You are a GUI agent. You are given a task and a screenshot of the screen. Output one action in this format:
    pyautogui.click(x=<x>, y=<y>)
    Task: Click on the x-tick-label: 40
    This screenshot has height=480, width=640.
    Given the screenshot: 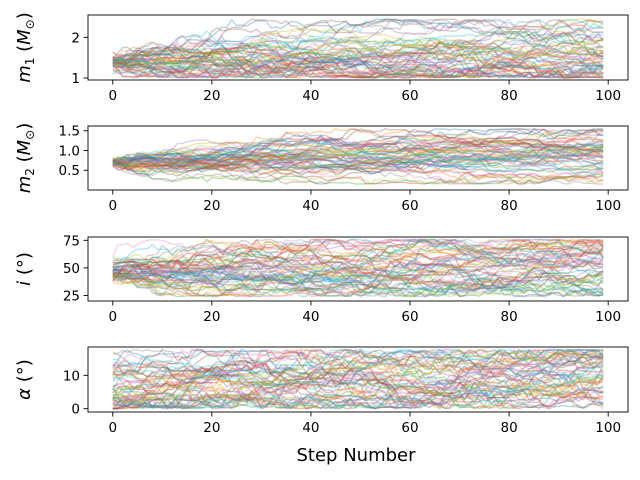 What is the action you would take?
    pyautogui.click(x=310, y=96)
    